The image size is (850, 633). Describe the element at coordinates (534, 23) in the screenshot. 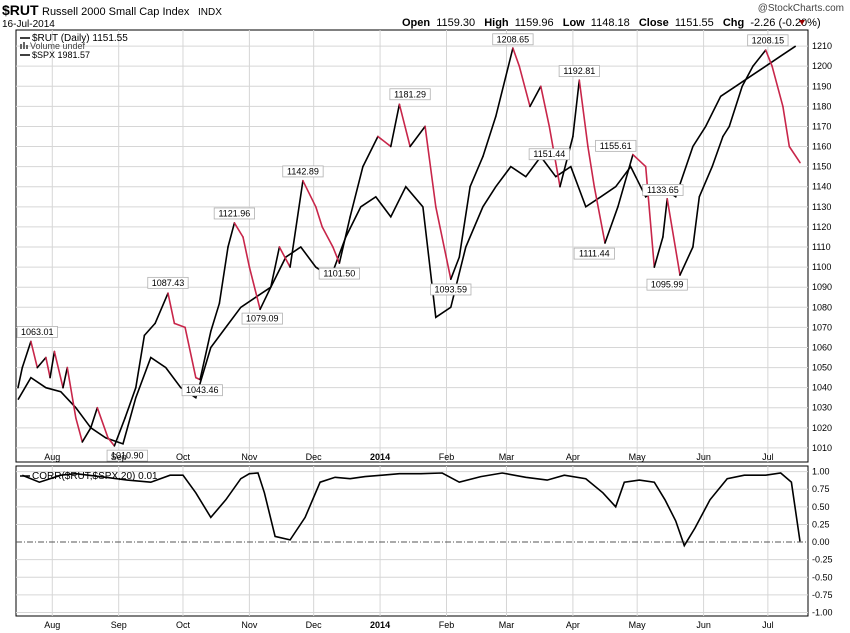

I see `high-value: 1159.96` at that location.